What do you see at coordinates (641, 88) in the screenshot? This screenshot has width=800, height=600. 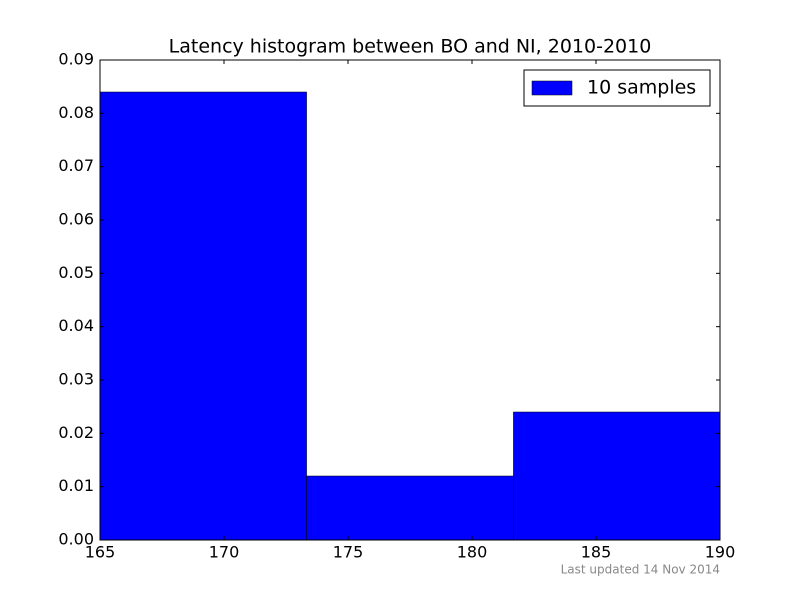 I see `legend-label: 10 samples` at bounding box center [641, 88].